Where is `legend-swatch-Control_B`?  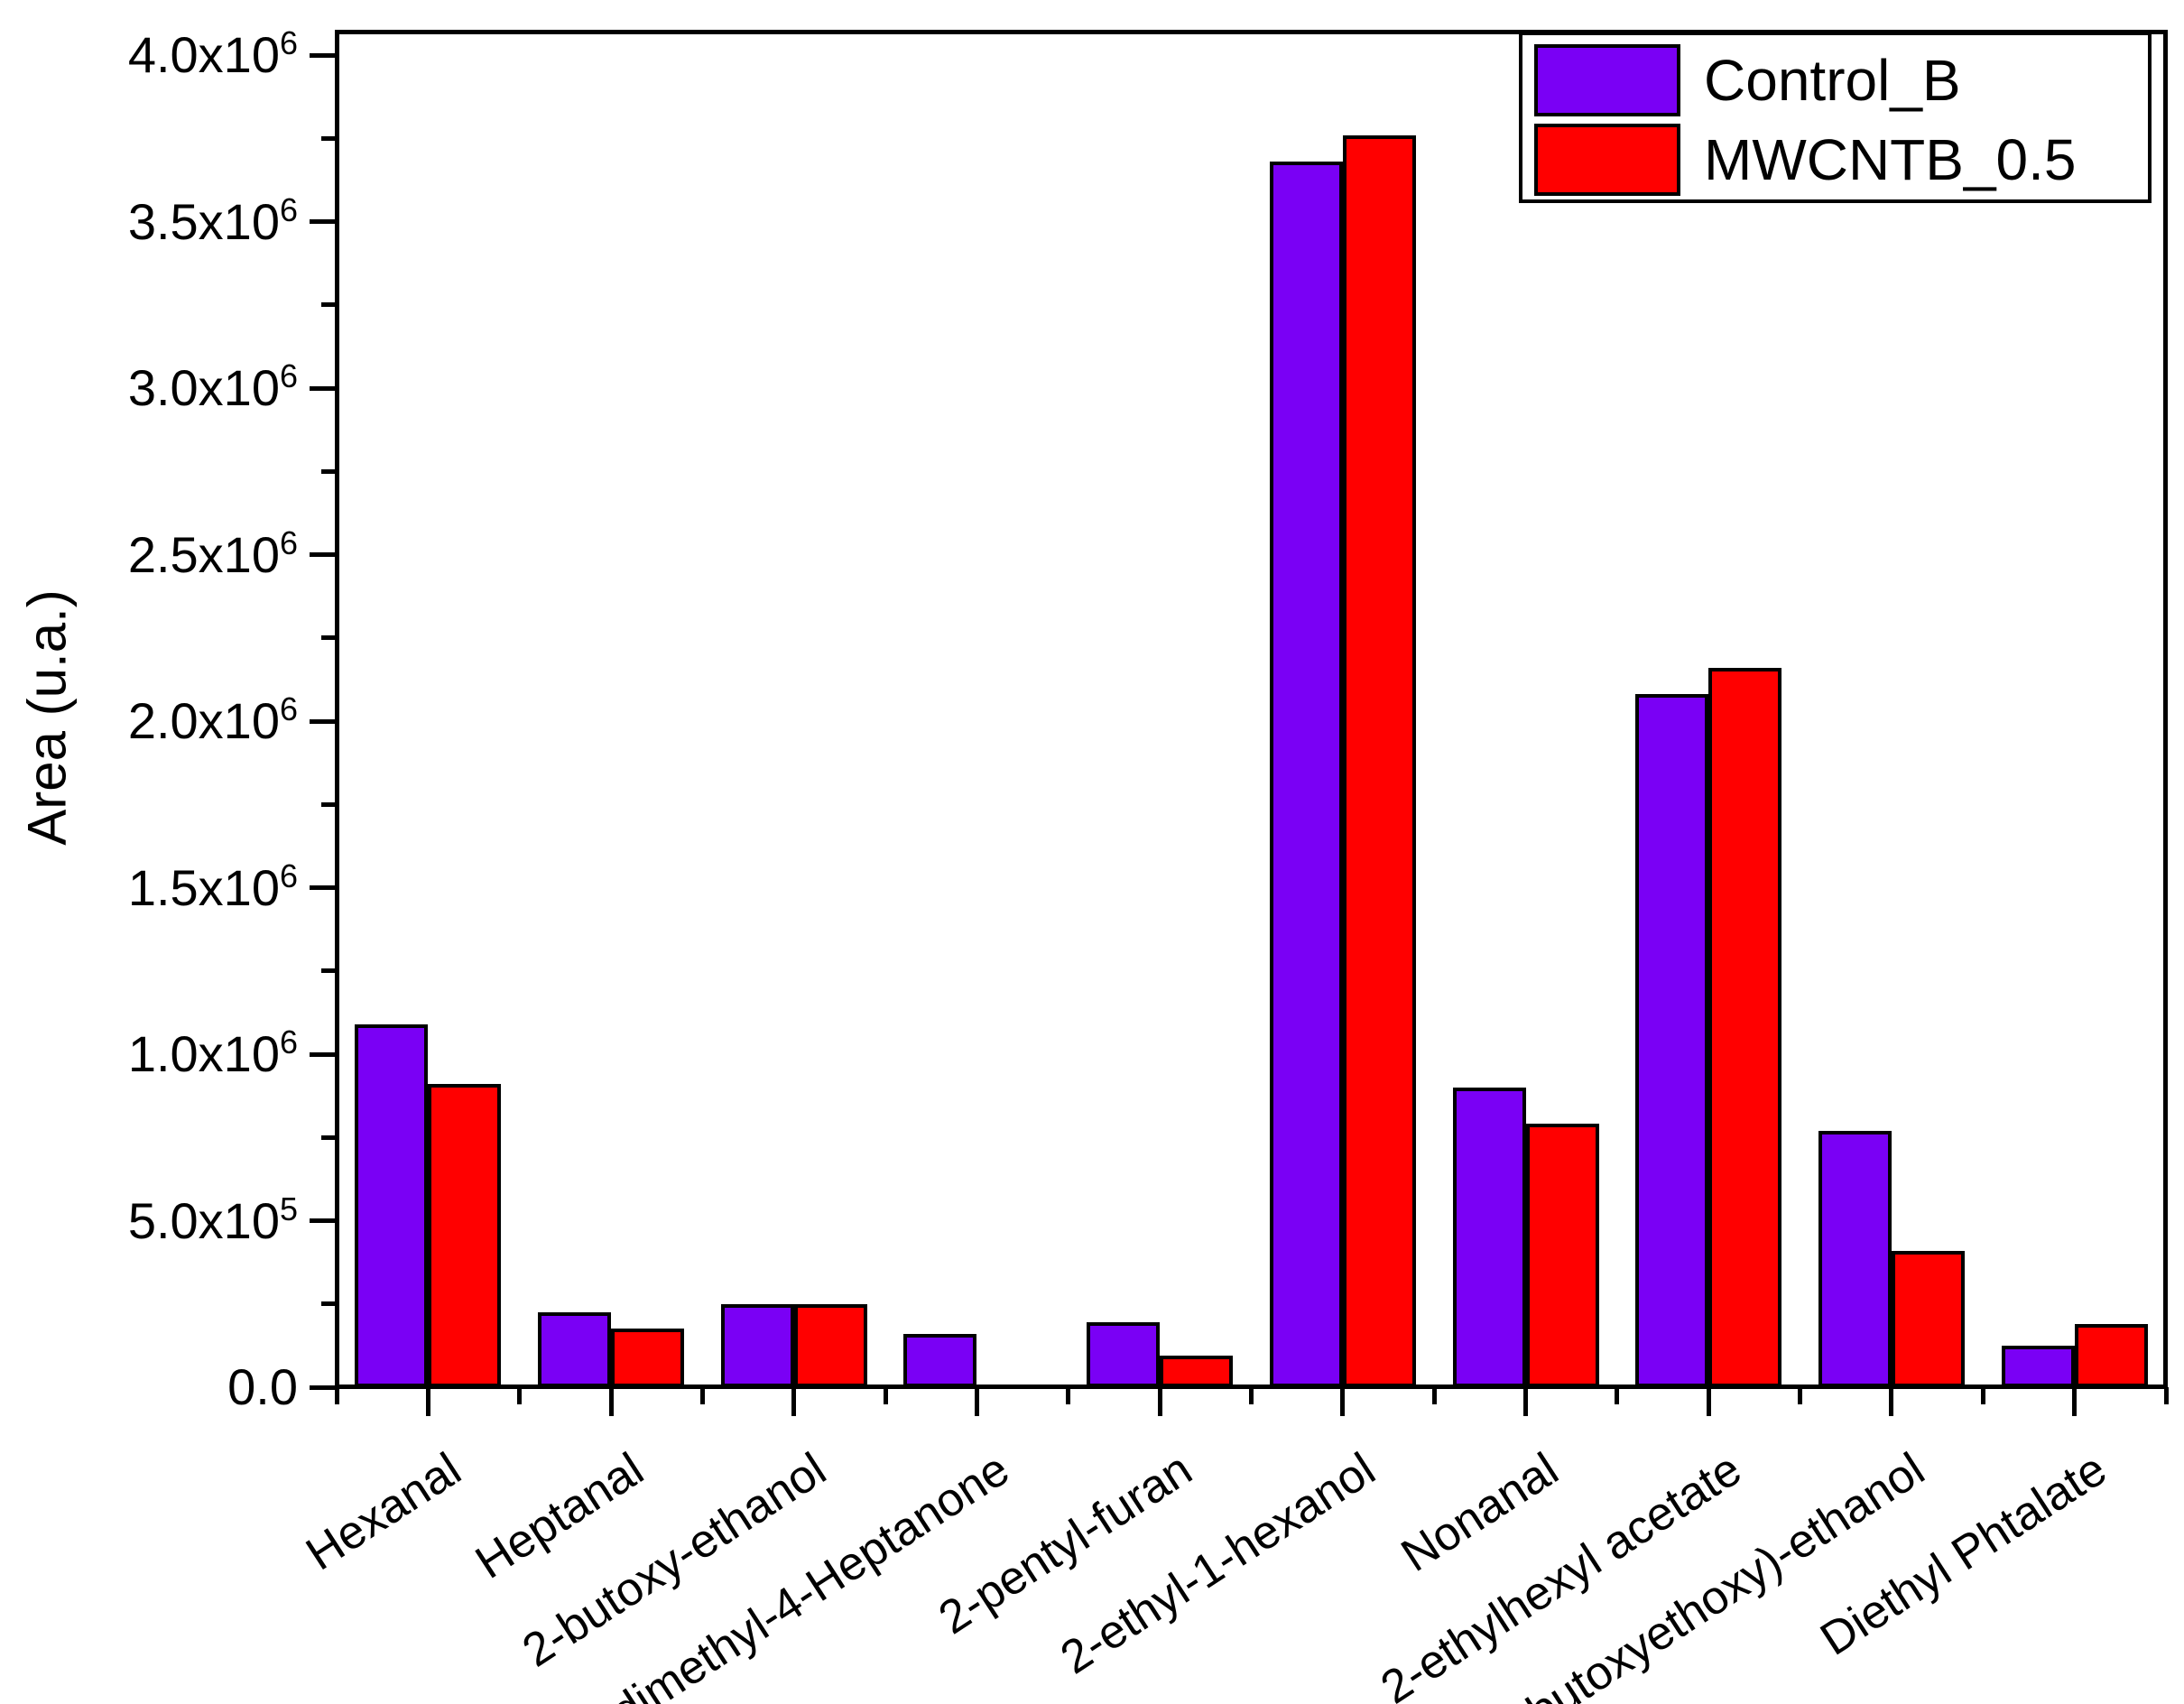 legend-swatch-Control_B is located at coordinates (1607, 80).